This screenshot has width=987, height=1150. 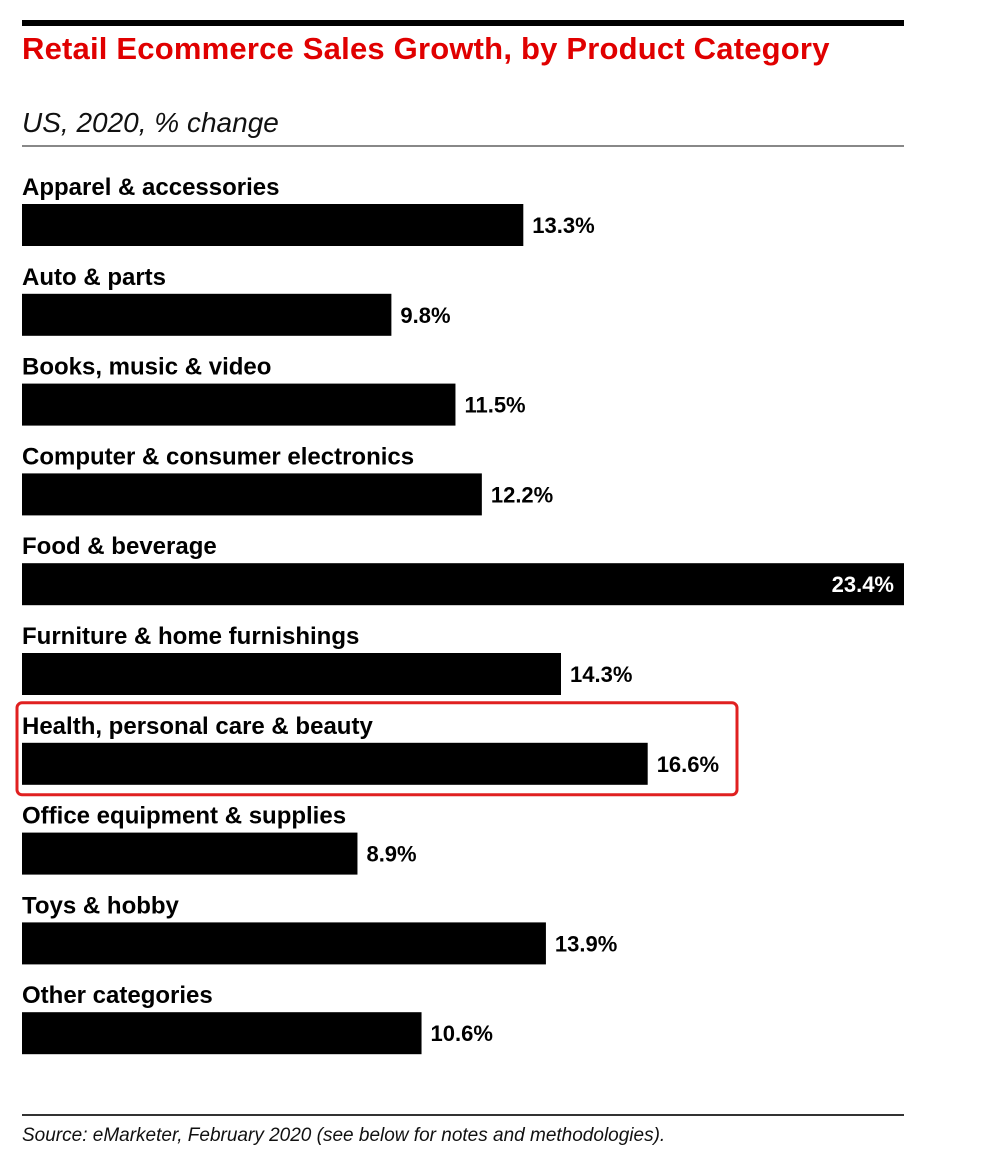 I want to click on bar-row: Computer & consumer electronics 12.2%, so click(x=287, y=479).